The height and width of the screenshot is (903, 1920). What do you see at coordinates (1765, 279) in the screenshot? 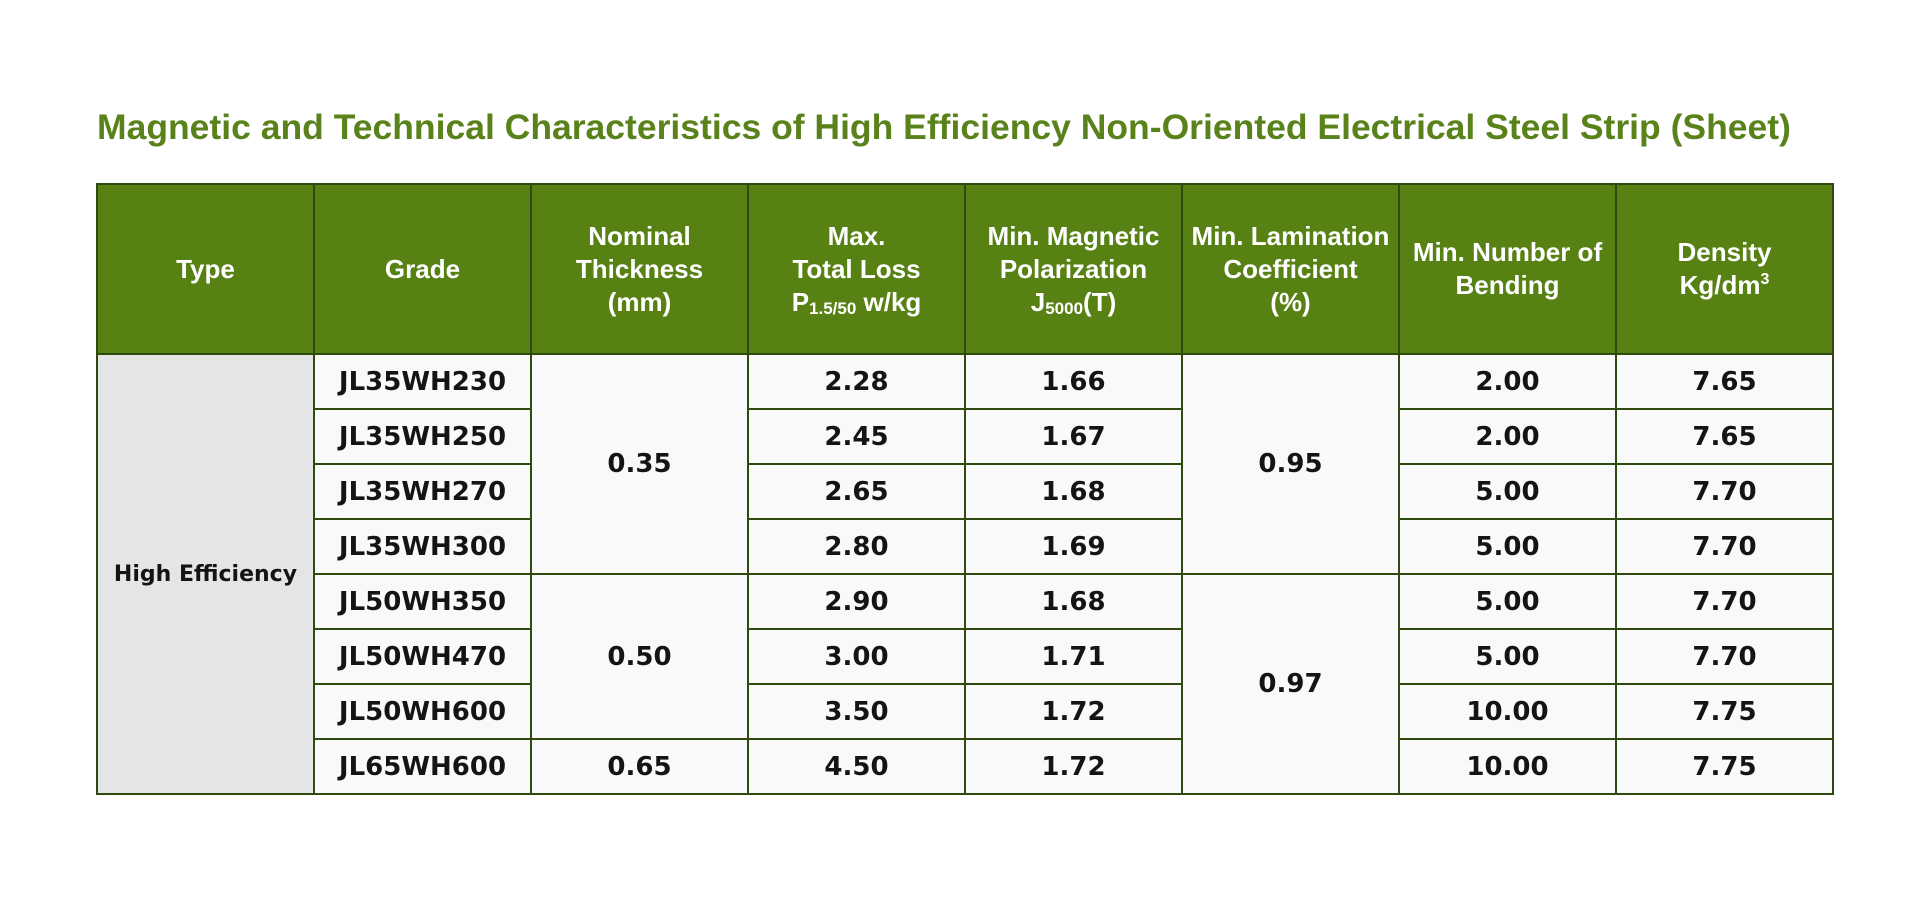
I see `header-density-superscript: 3` at bounding box center [1765, 279].